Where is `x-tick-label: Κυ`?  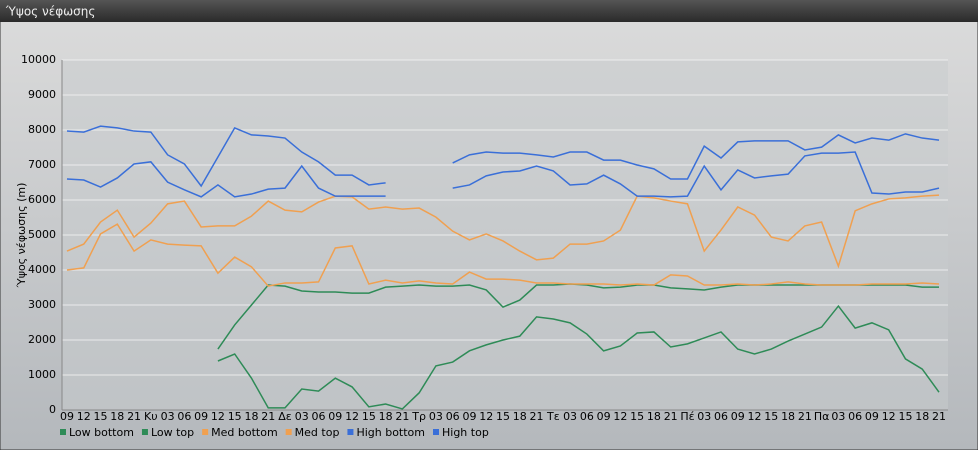
x-tick-label: Κυ is located at coordinates (151, 416).